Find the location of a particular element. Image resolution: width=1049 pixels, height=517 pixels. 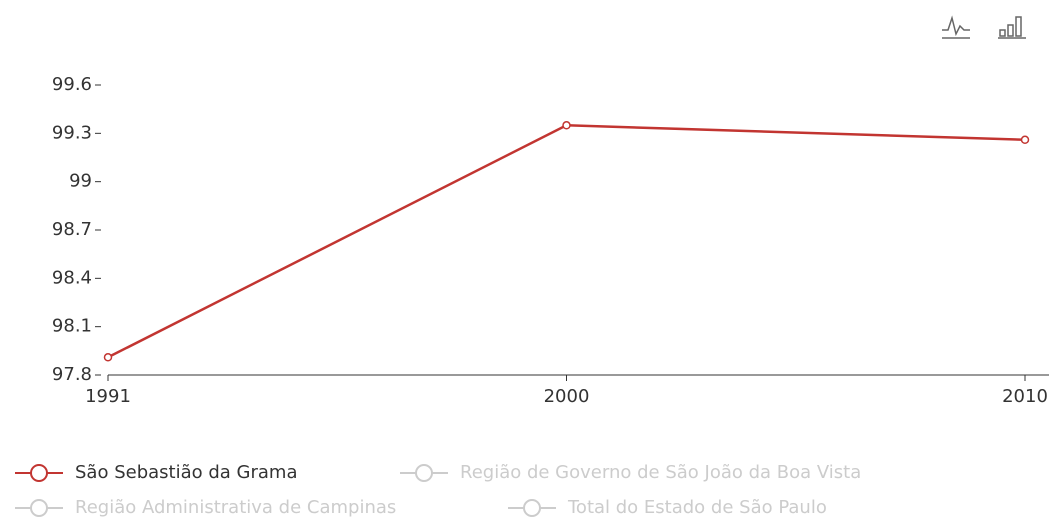

x-tick-label: 2000 is located at coordinates (567, 396).